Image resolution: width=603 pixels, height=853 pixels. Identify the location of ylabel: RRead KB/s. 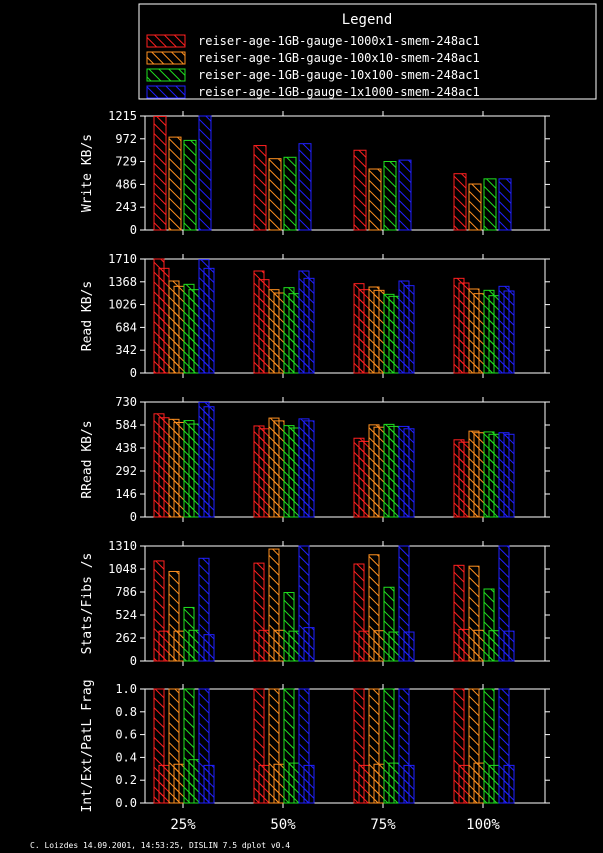
(87, 459).